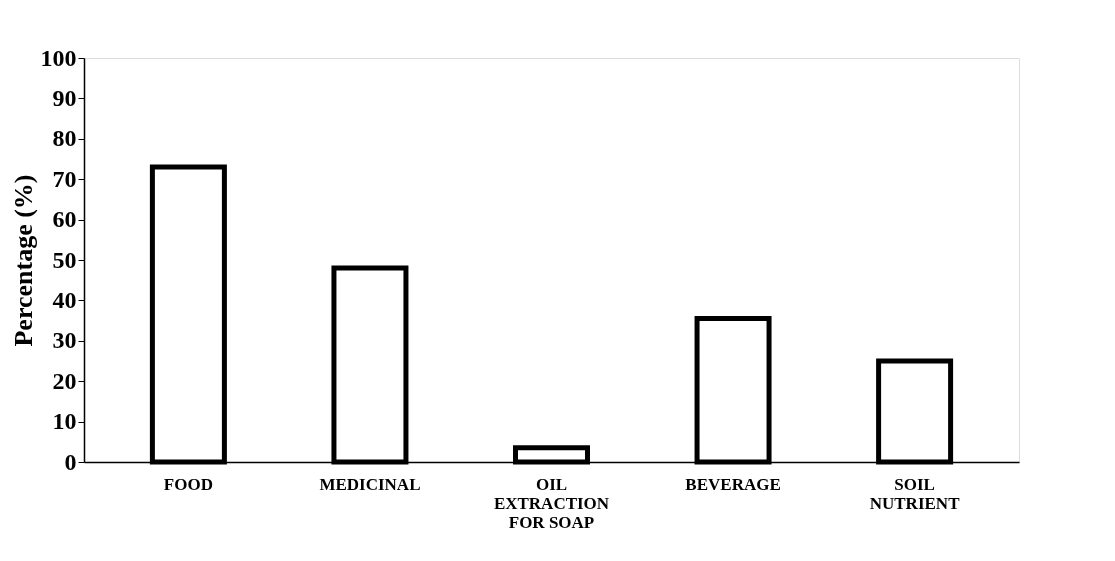 This screenshot has height=561, width=1115. What do you see at coordinates (64, 380) in the screenshot?
I see `y-tick-label: 20` at bounding box center [64, 380].